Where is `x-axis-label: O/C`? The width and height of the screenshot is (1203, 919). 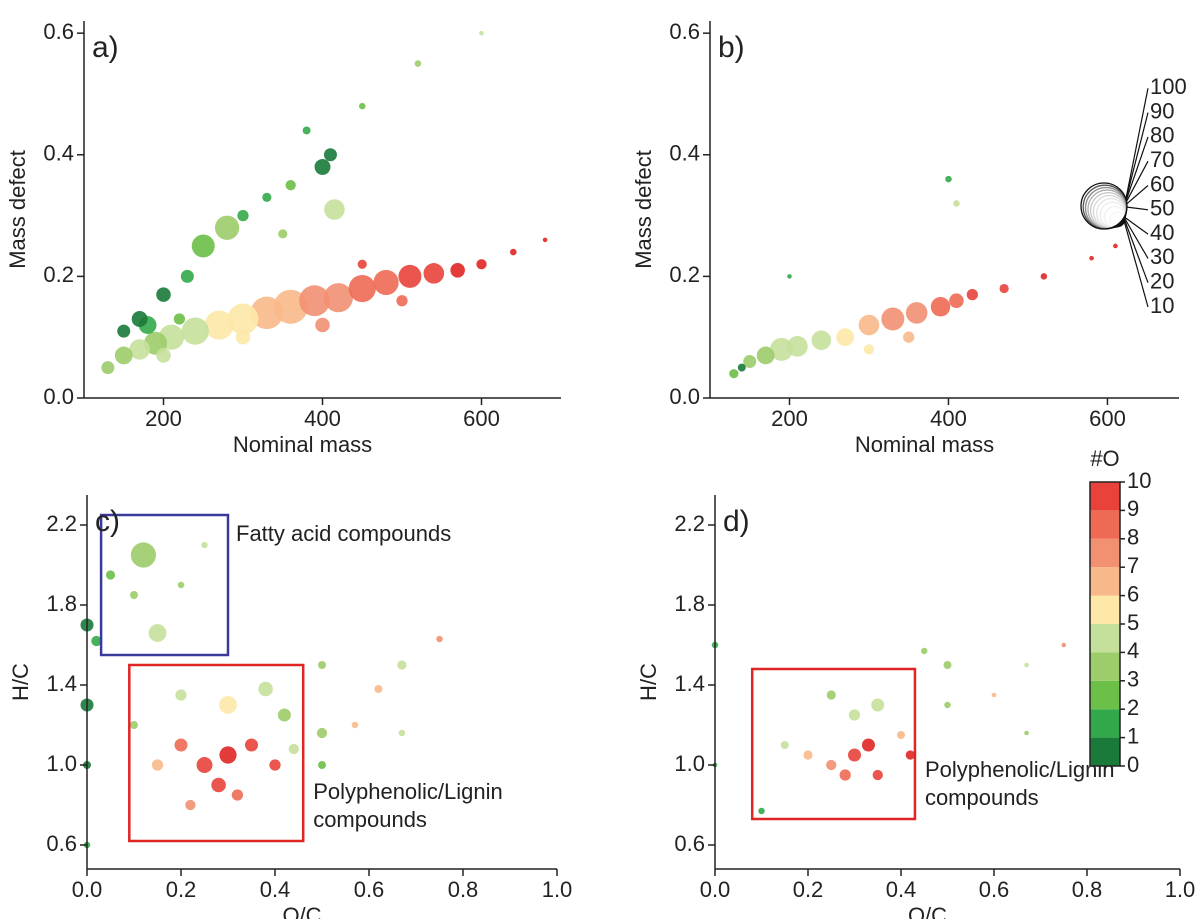
x-axis-label: O/C is located at coordinates (927, 911).